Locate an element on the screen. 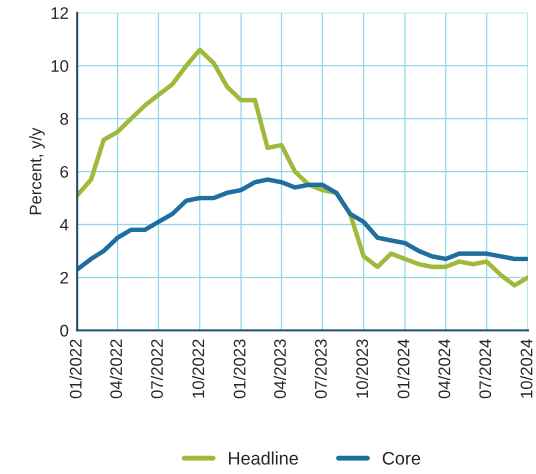 The image size is (536, 474). y-tick-label: 0 is located at coordinates (64, 330).